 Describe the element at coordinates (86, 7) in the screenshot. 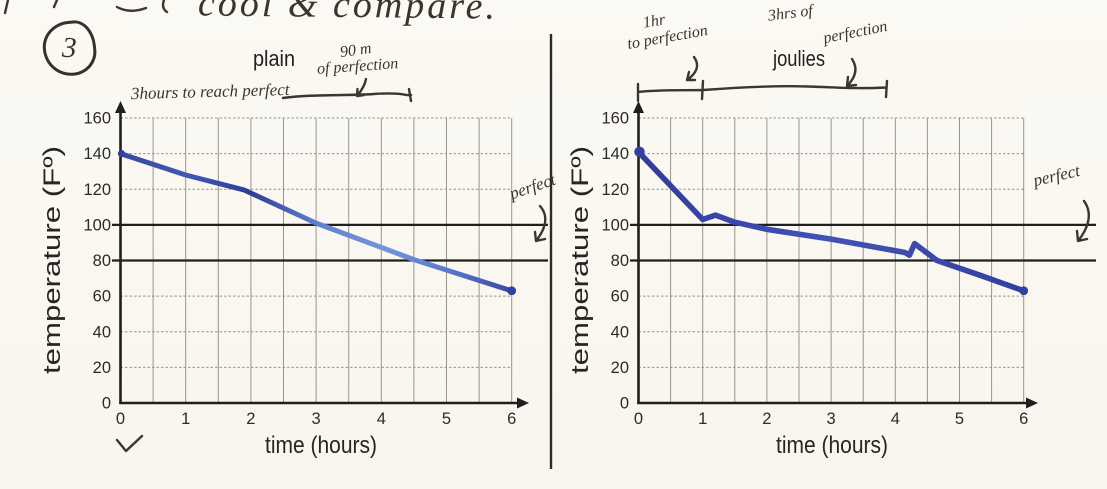

I see `header-cutoff-strokes` at that location.